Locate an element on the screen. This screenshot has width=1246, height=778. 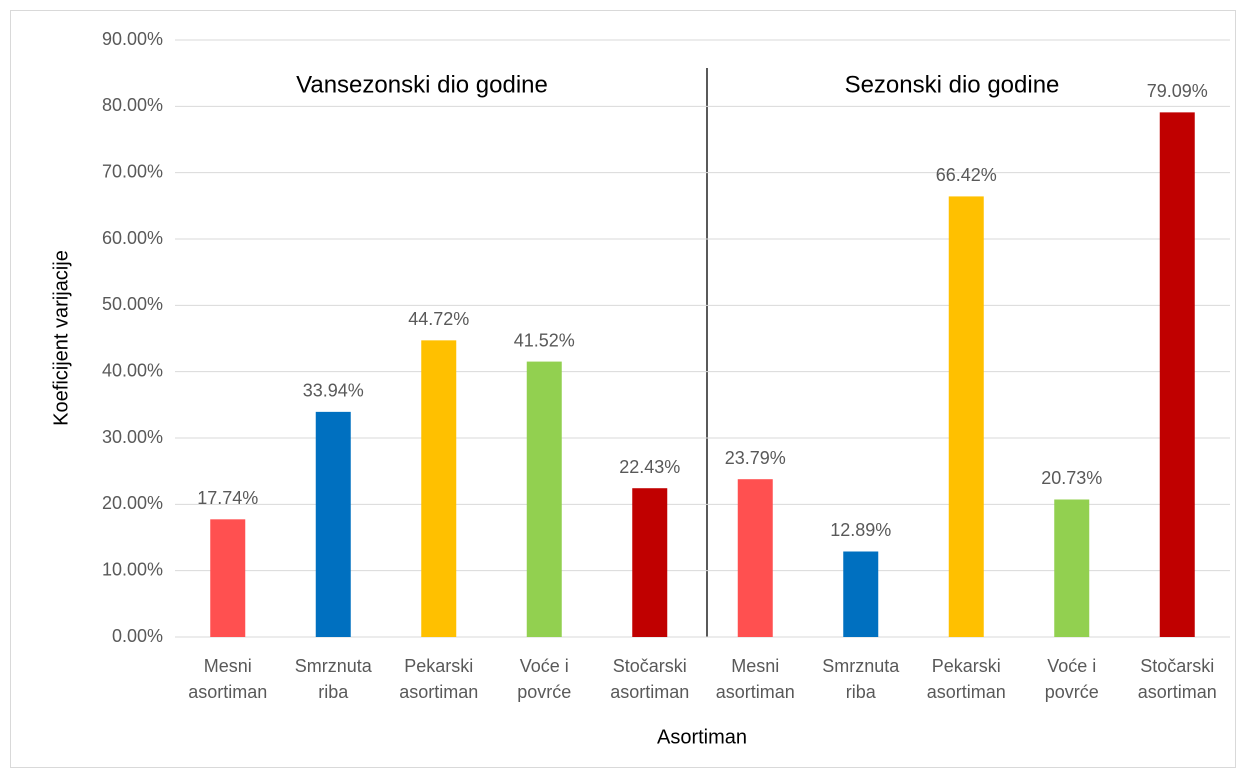
data-label: 23.79% is located at coordinates (755, 458).